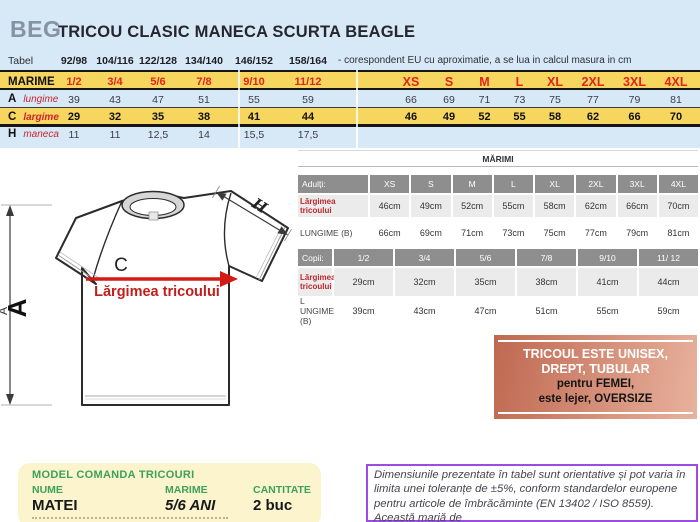 Image resolution: width=700 pixels, height=522 pixels. Describe the element at coordinates (74, 61) in the screenshot. I see `eu-size: 92/98` at that location.